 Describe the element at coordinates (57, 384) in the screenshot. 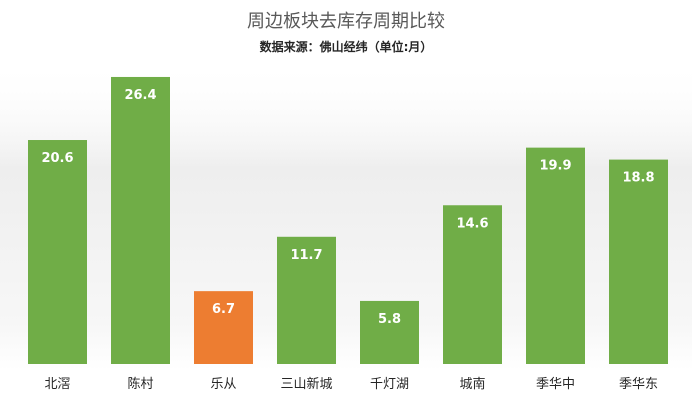

I see `category-label-1: 北滘` at that location.